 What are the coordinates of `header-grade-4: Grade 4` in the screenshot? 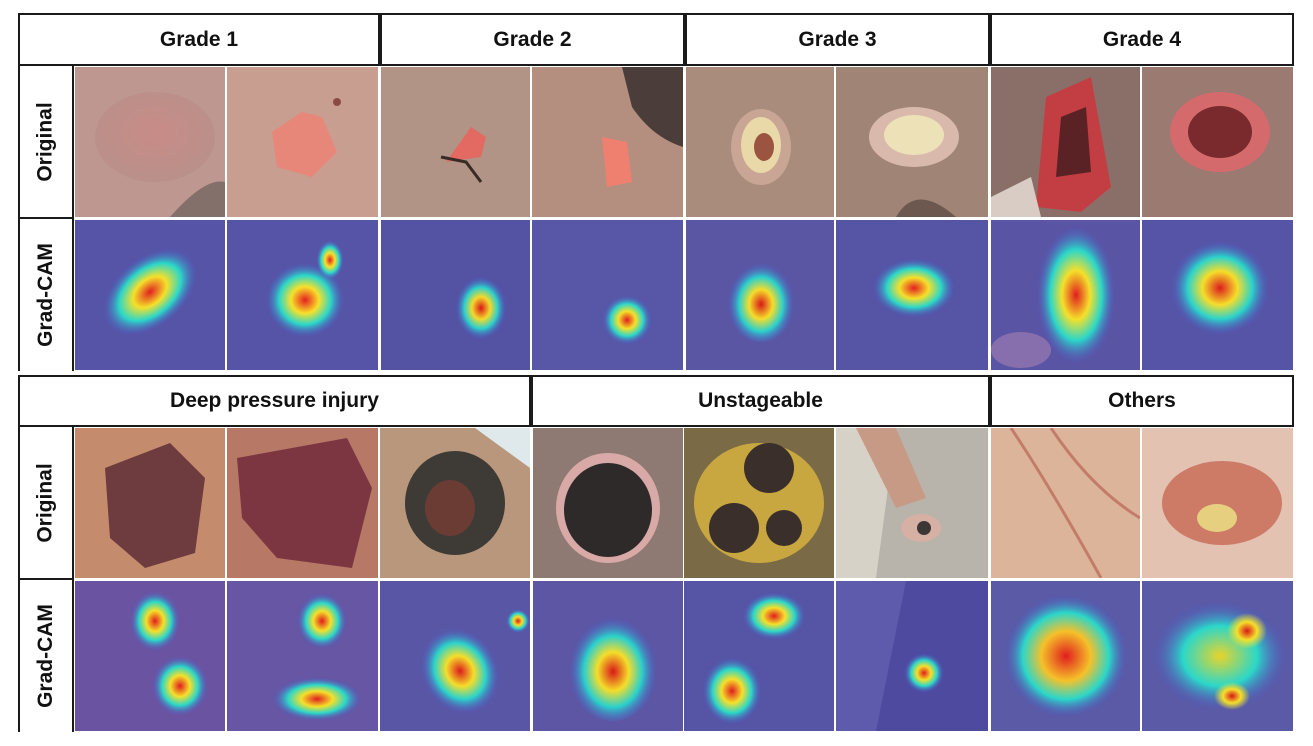 It's located at (1142, 39).